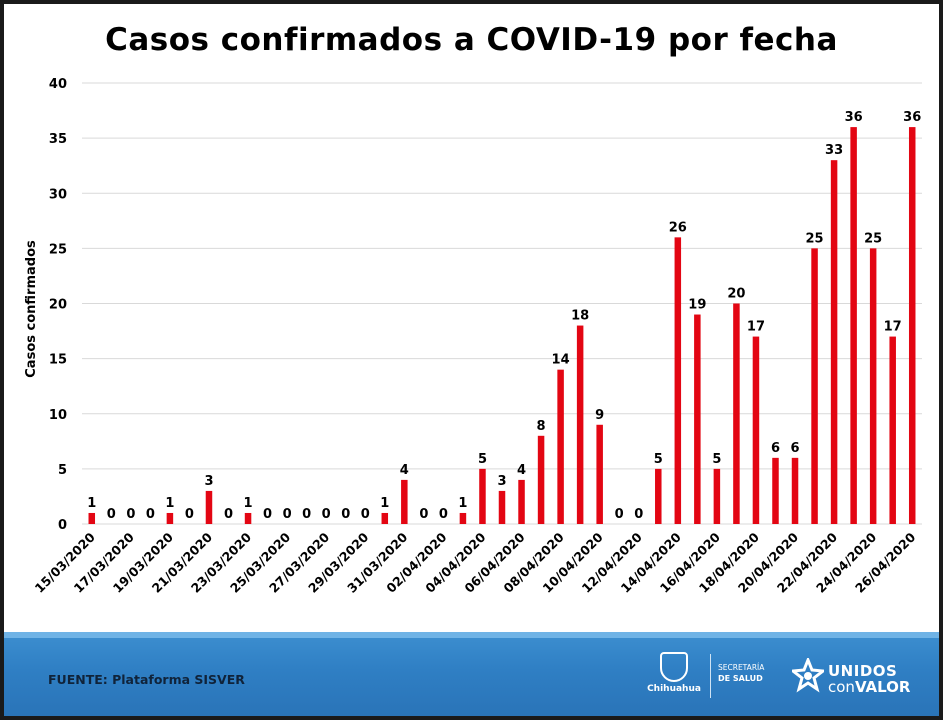  I want to click on y-tick-label: 20, so click(58, 305).